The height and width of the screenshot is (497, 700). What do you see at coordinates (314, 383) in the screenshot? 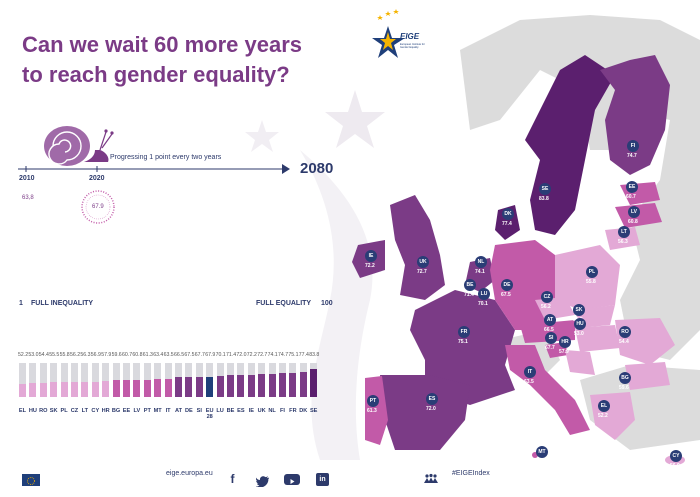
I see `bar-se` at bounding box center [314, 383].